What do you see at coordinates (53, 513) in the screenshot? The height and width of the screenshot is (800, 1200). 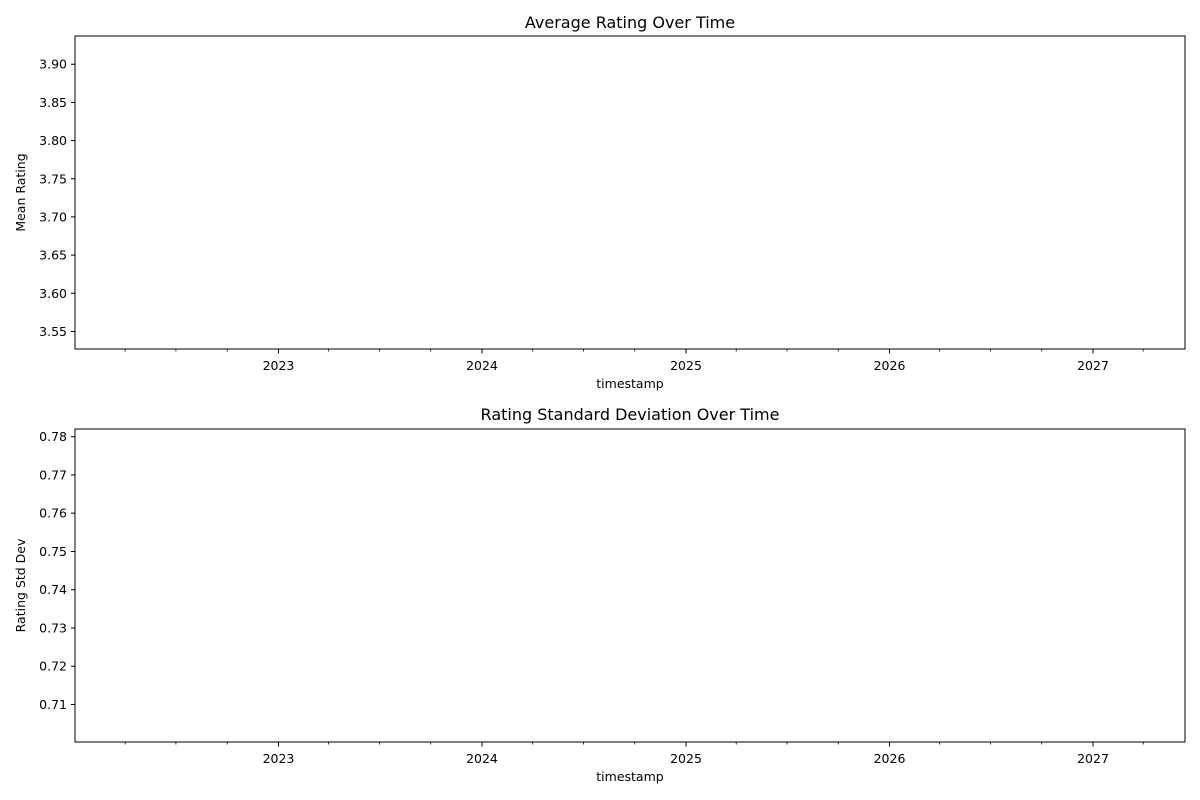 I see `y-tick-label: 0.76` at bounding box center [53, 513].